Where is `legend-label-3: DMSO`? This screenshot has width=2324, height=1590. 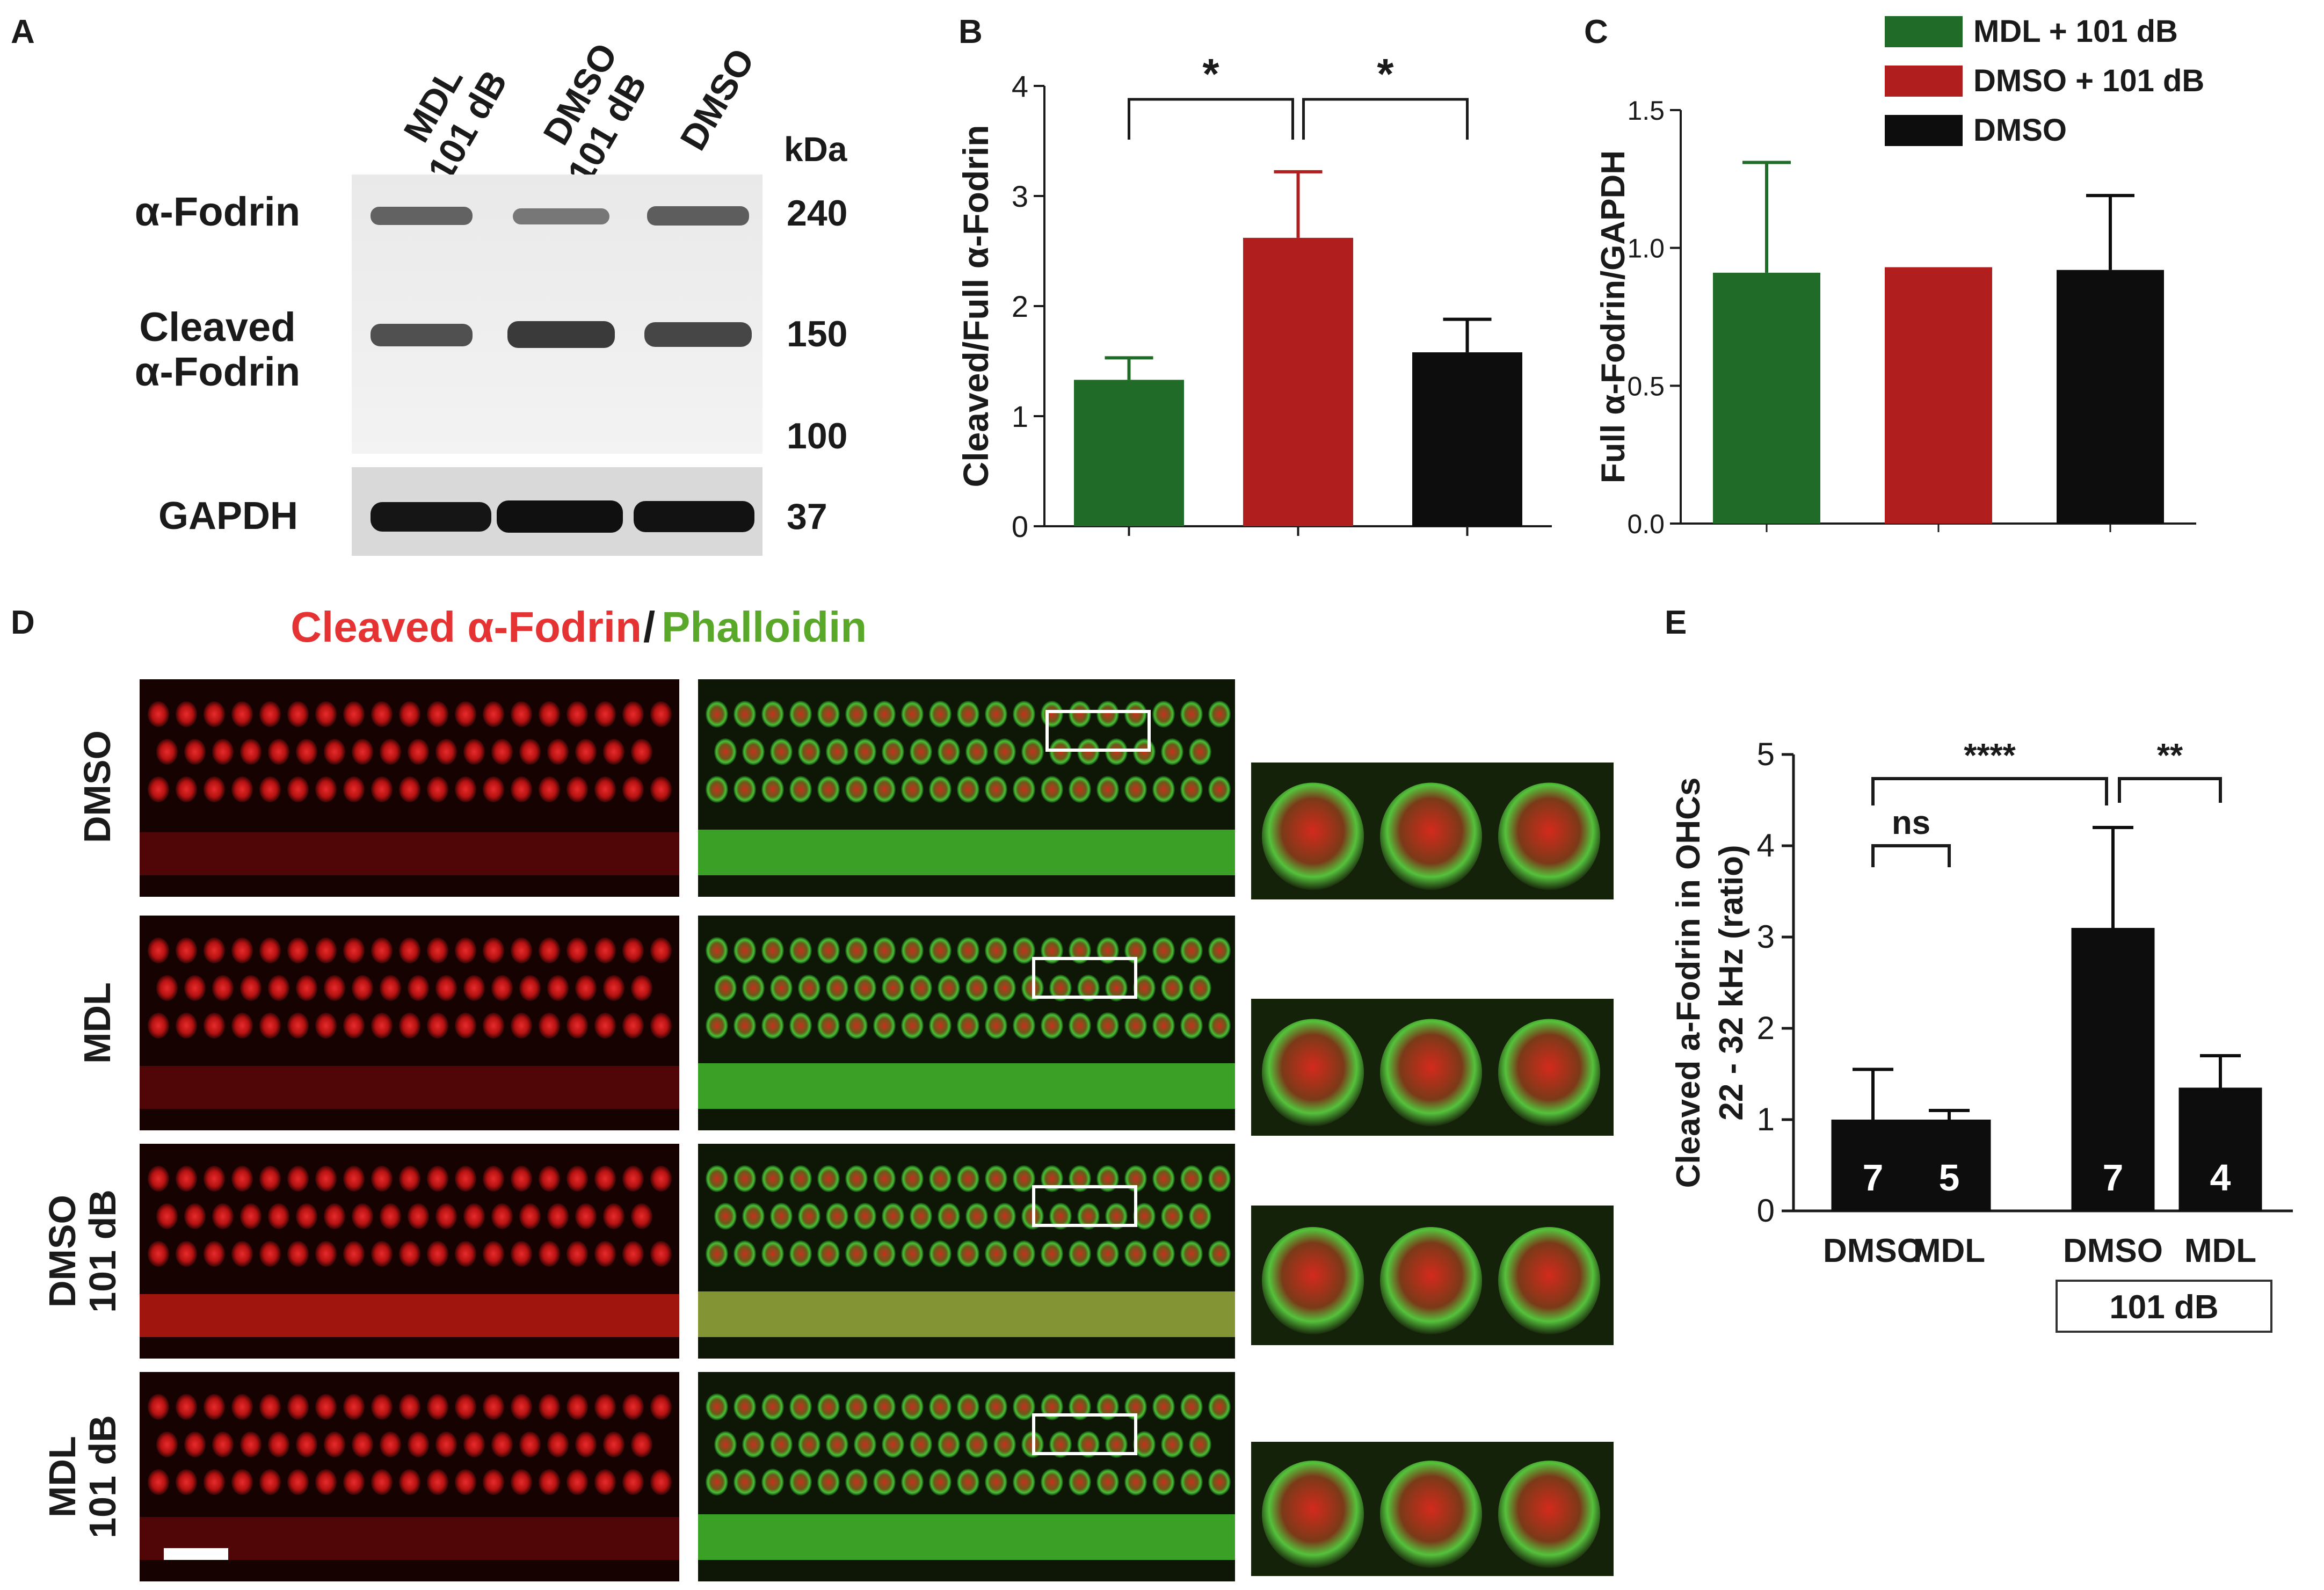
legend-label-3: DMSO is located at coordinates (2020, 130).